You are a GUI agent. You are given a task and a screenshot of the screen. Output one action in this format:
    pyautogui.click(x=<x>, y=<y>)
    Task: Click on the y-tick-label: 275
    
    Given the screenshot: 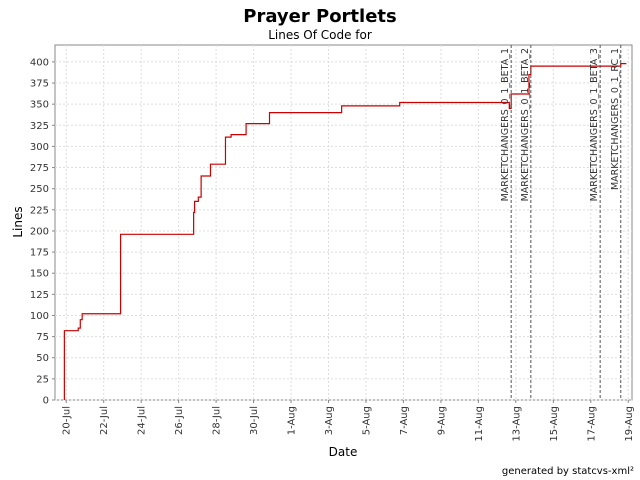 What is the action you would take?
    pyautogui.click(x=39, y=168)
    